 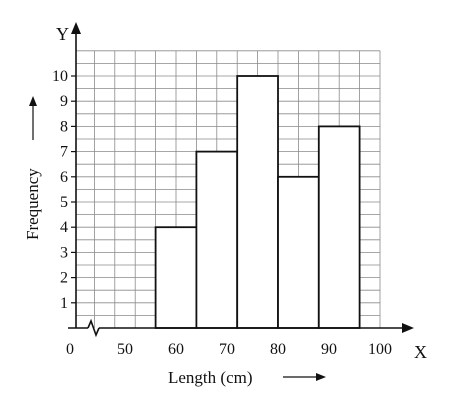 What do you see at coordinates (93, 328) in the screenshot?
I see `x-axis-break-zigzag` at bounding box center [93, 328].